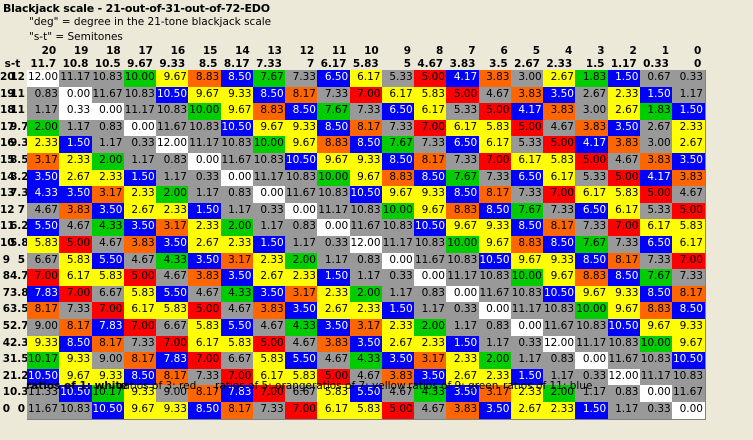 Image resolution: width=753 pixels, height=440 pixels. Describe the element at coordinates (568, 51) in the screenshot. I see `degree-header: 4` at that location.